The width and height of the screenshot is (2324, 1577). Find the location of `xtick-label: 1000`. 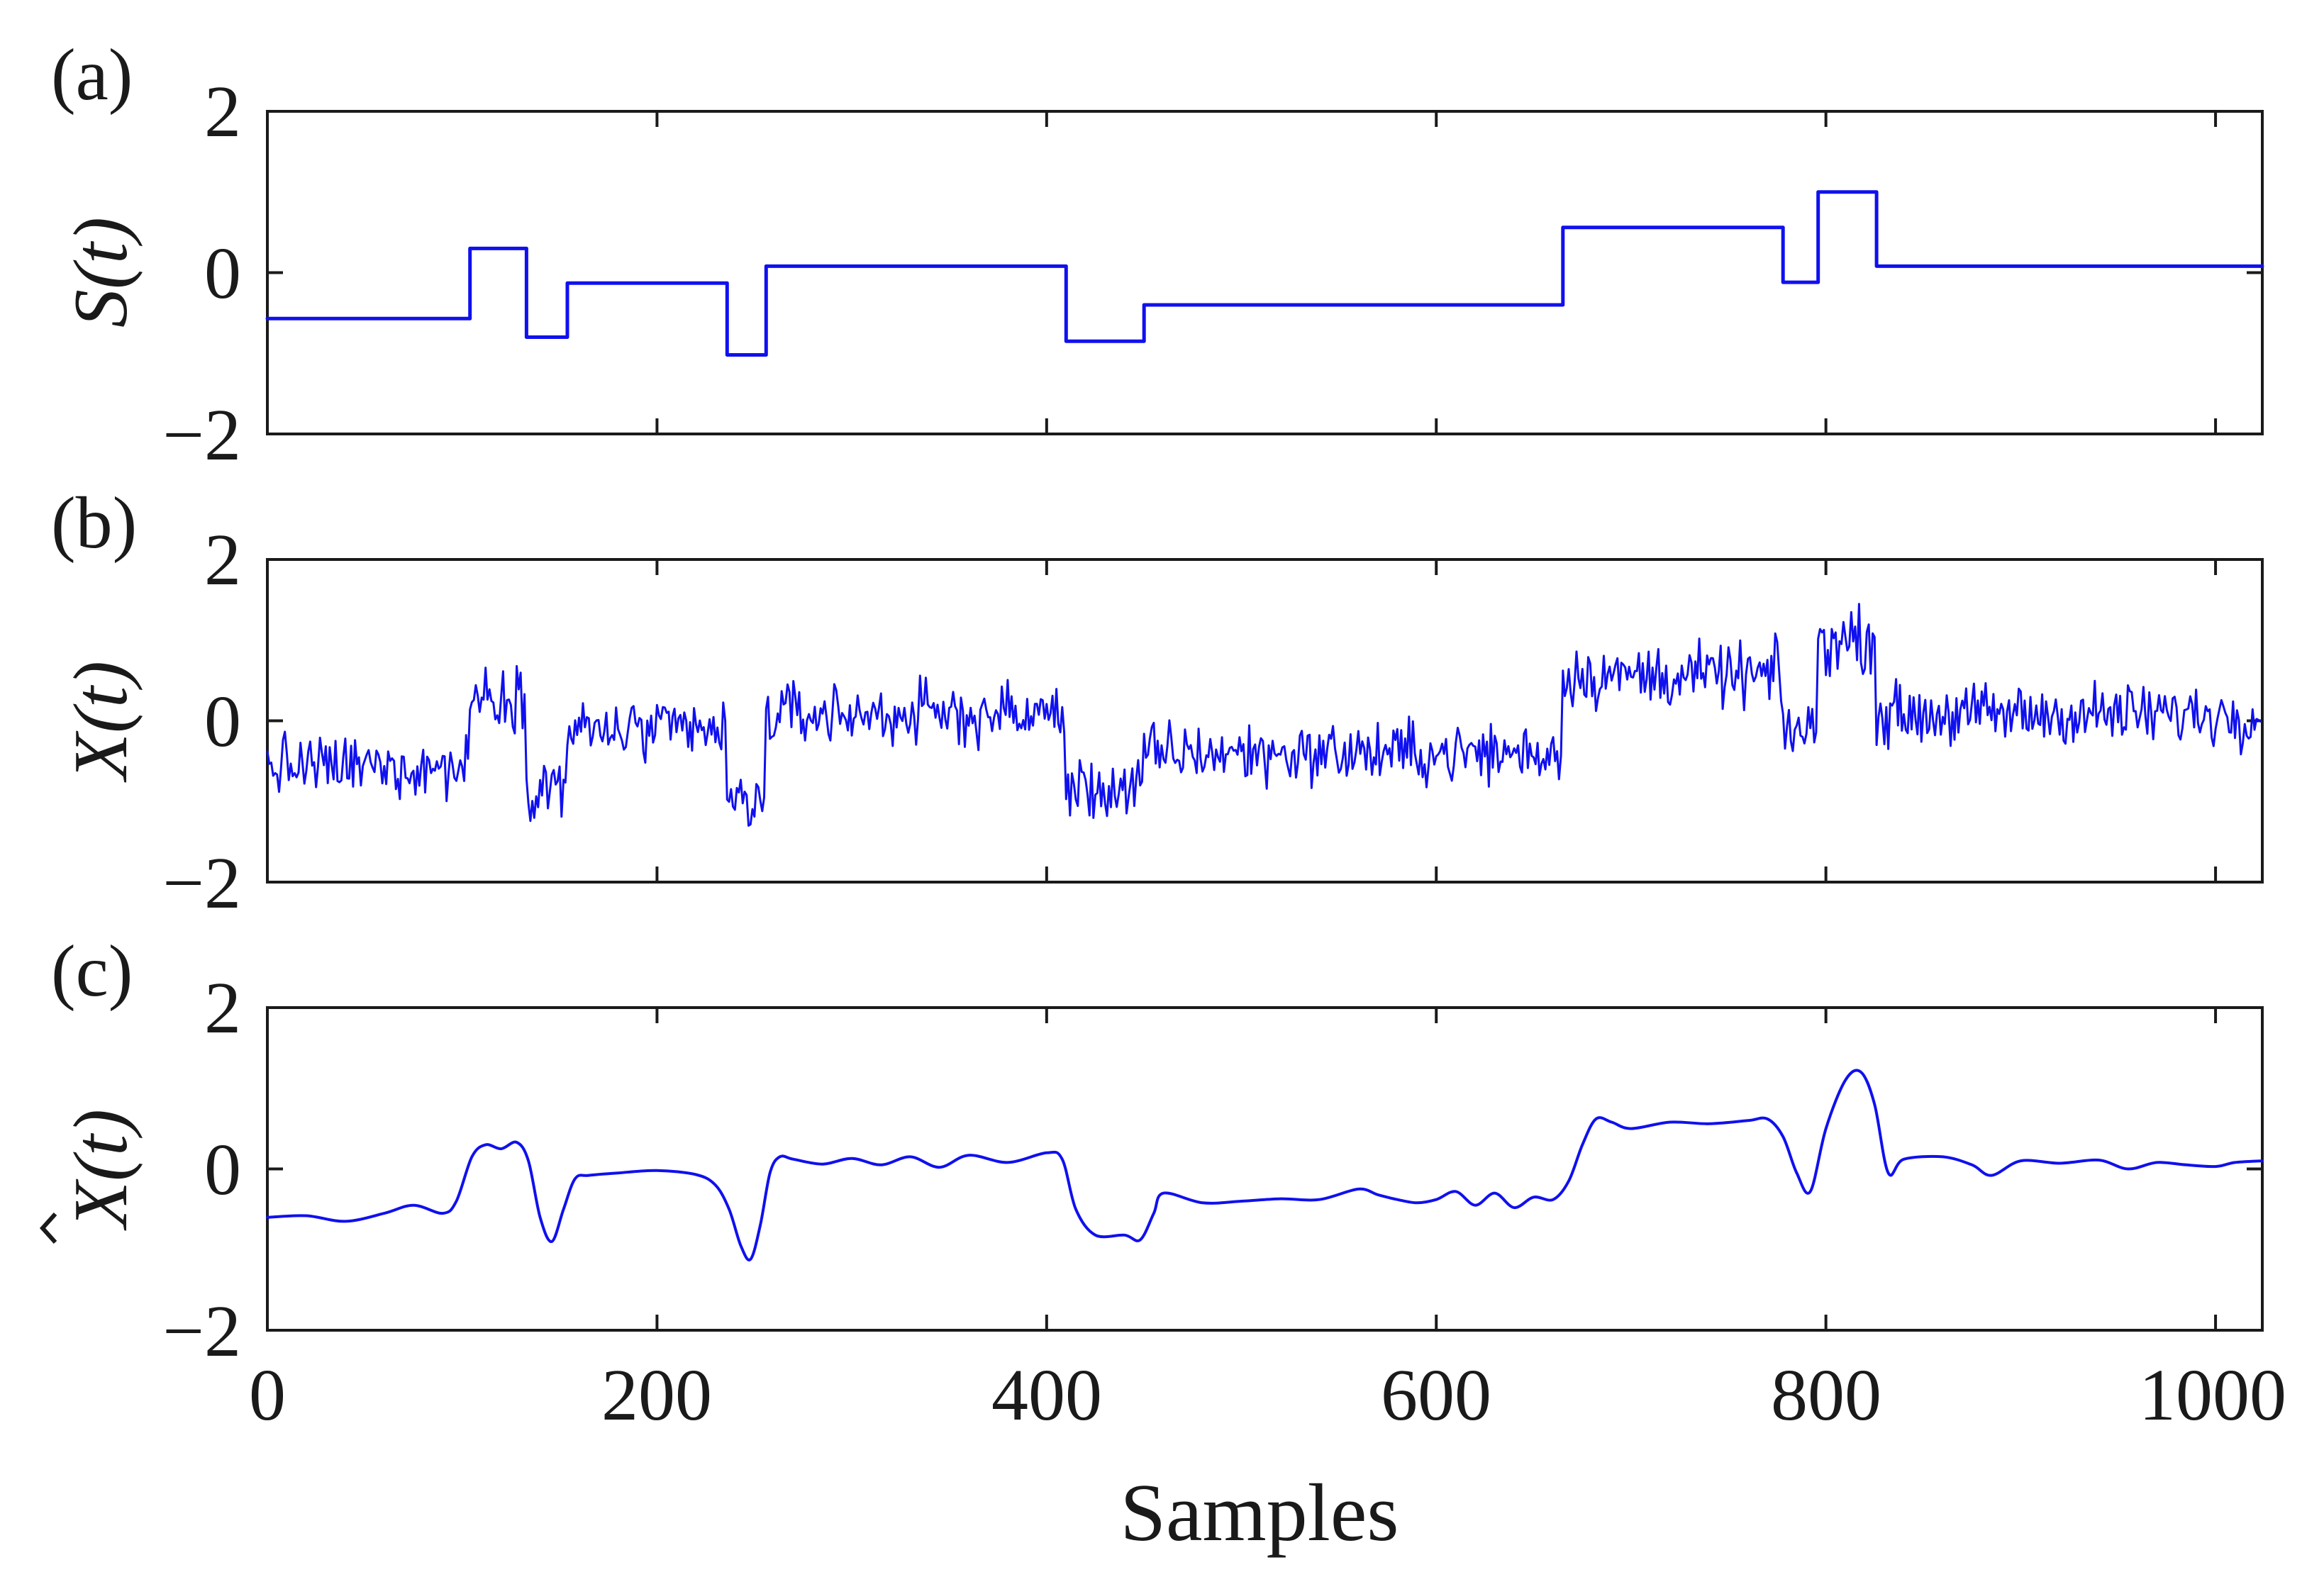

xtick-label: 1000 is located at coordinates (2212, 1395).